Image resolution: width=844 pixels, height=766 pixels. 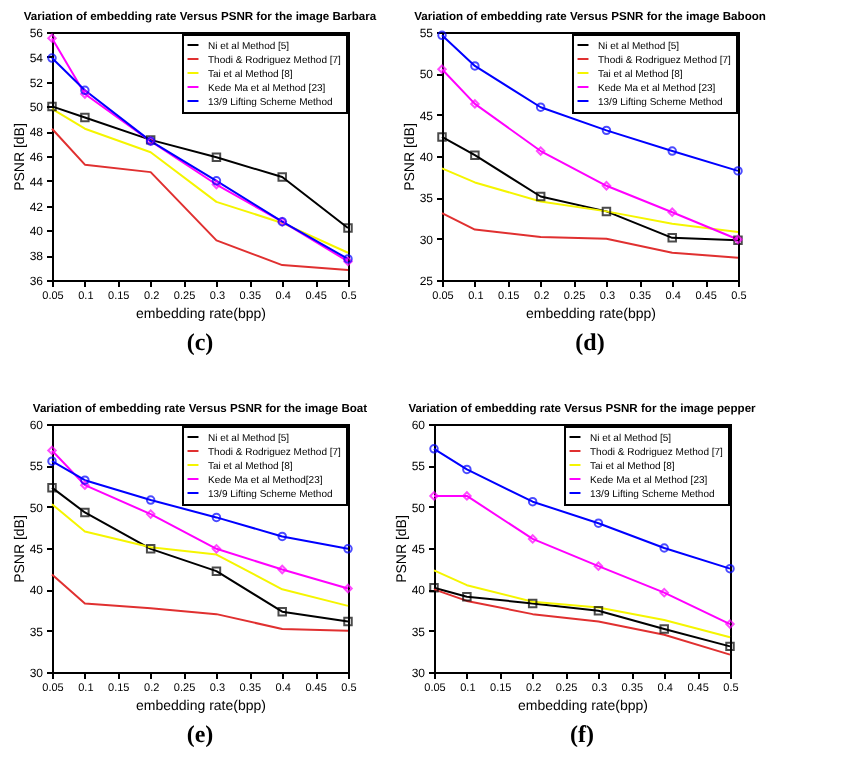 I want to click on text: (d), so click(x=590, y=342).